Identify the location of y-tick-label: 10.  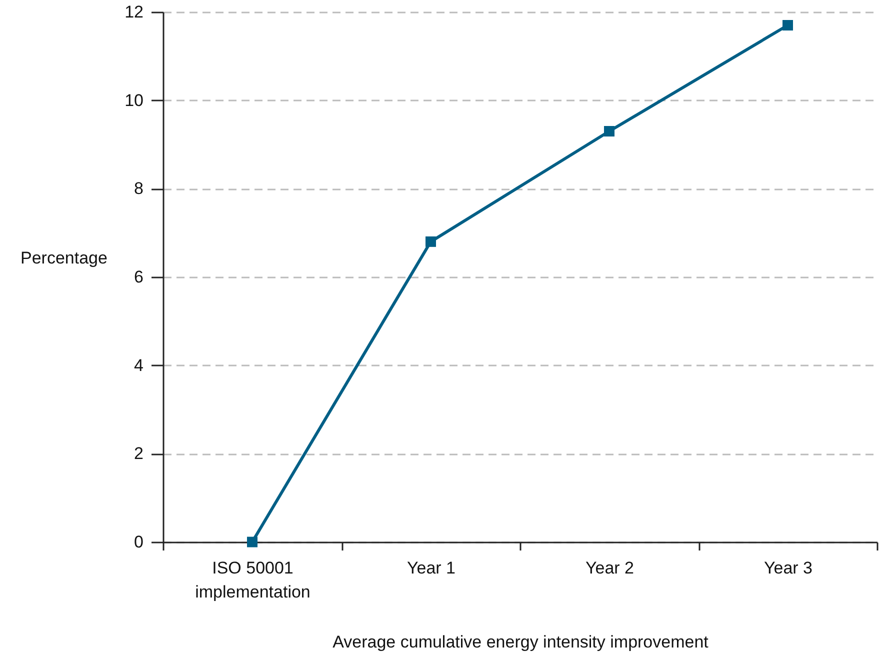
(134, 100).